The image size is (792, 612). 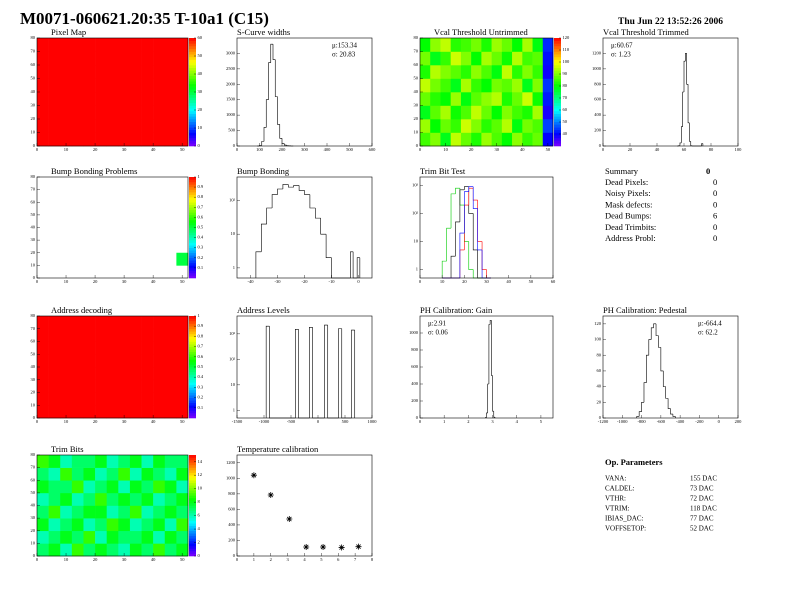 I want to click on colorbar-tick-label: 0.8, so click(x=201, y=196).